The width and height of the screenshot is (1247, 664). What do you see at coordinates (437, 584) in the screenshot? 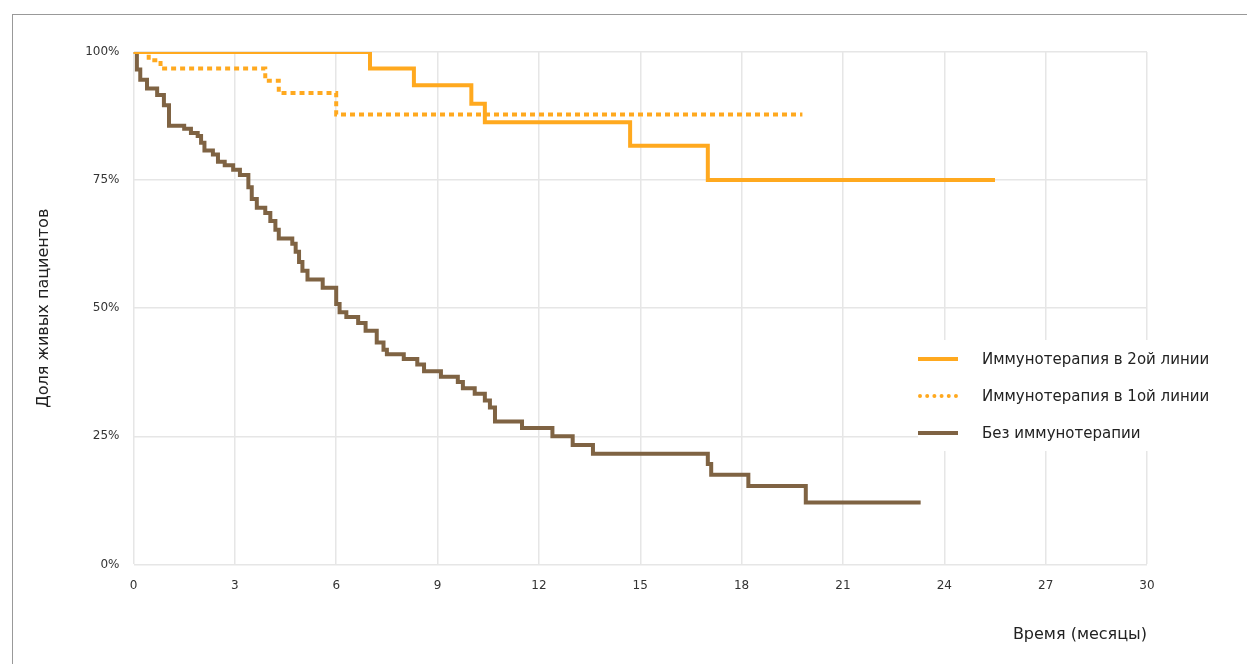
I see `x-tick-label: 9` at bounding box center [437, 584].